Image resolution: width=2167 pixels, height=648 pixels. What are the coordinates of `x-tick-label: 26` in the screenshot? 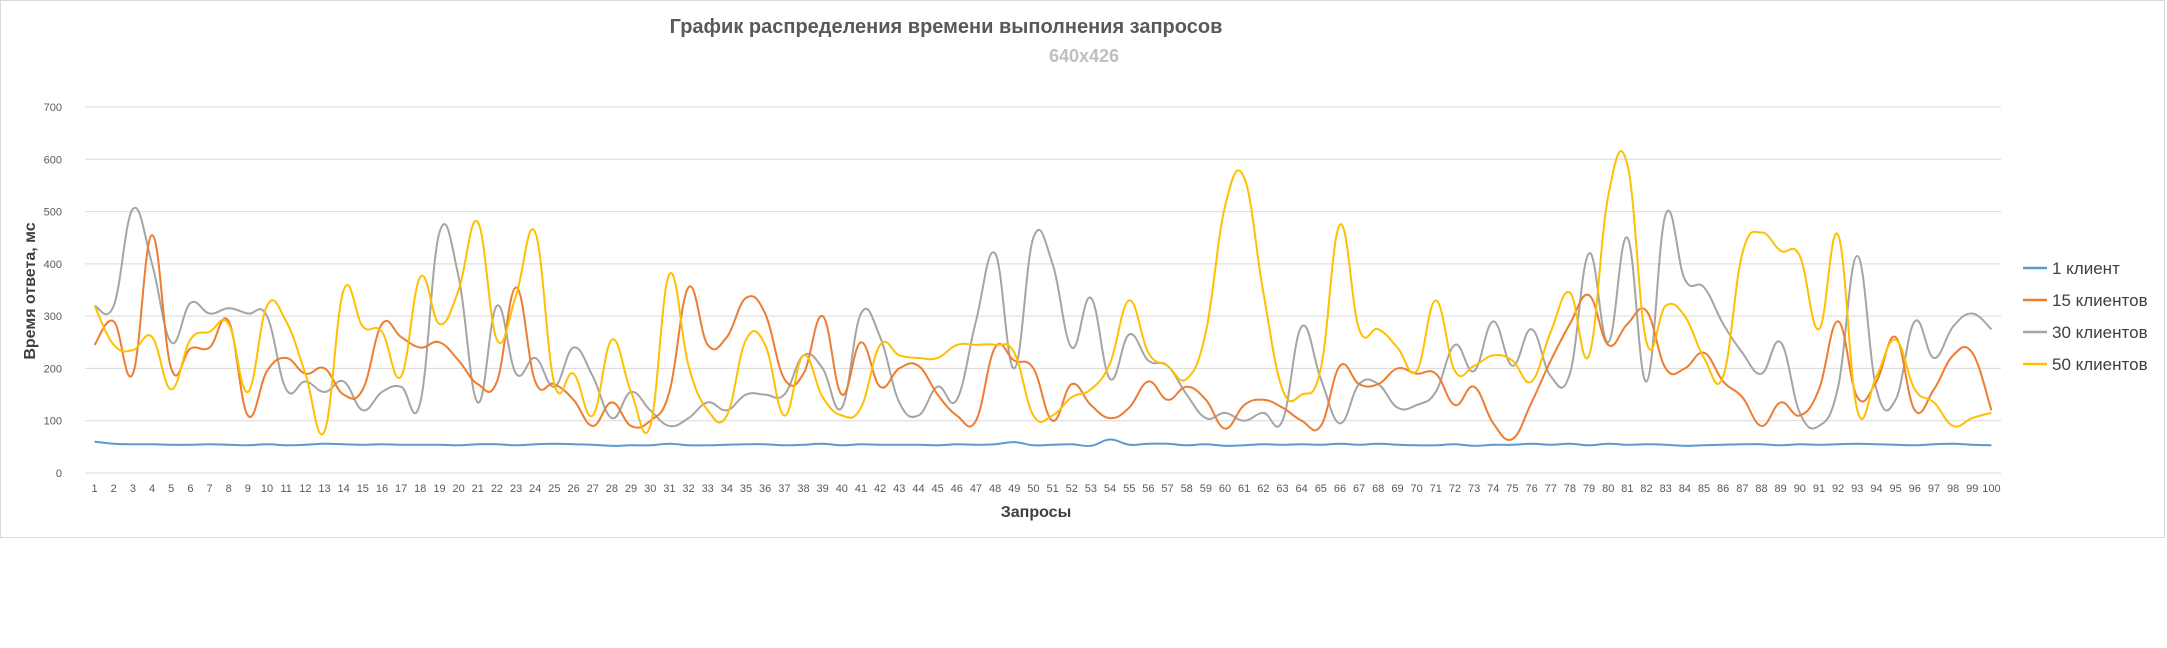 It's located at (573, 489).